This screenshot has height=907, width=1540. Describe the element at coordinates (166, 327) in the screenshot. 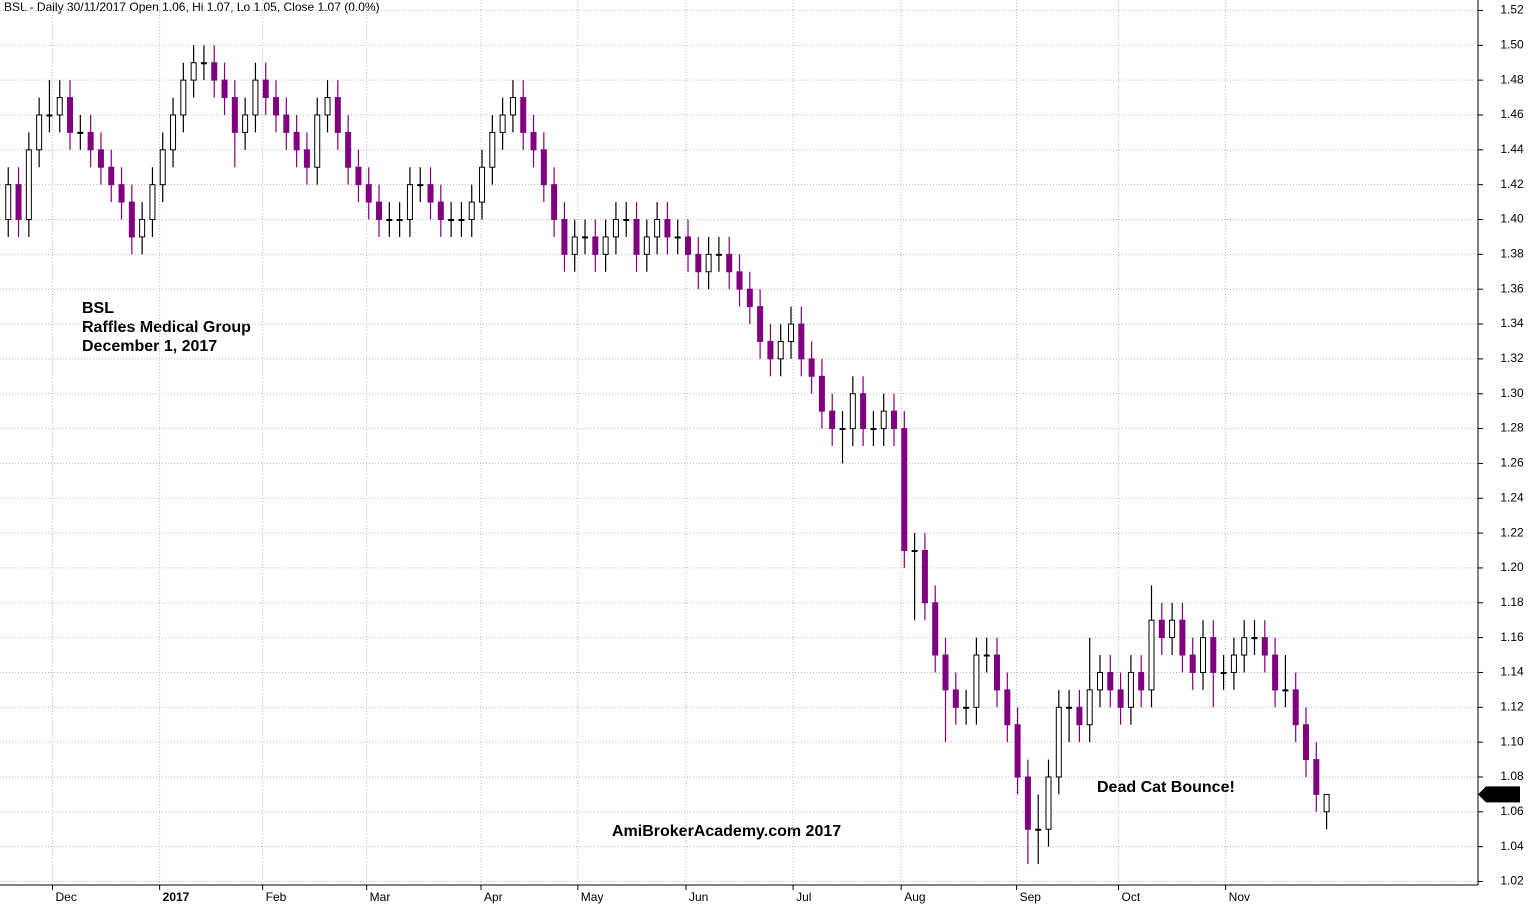

I see `annotation: Raffles Medical Group` at that location.